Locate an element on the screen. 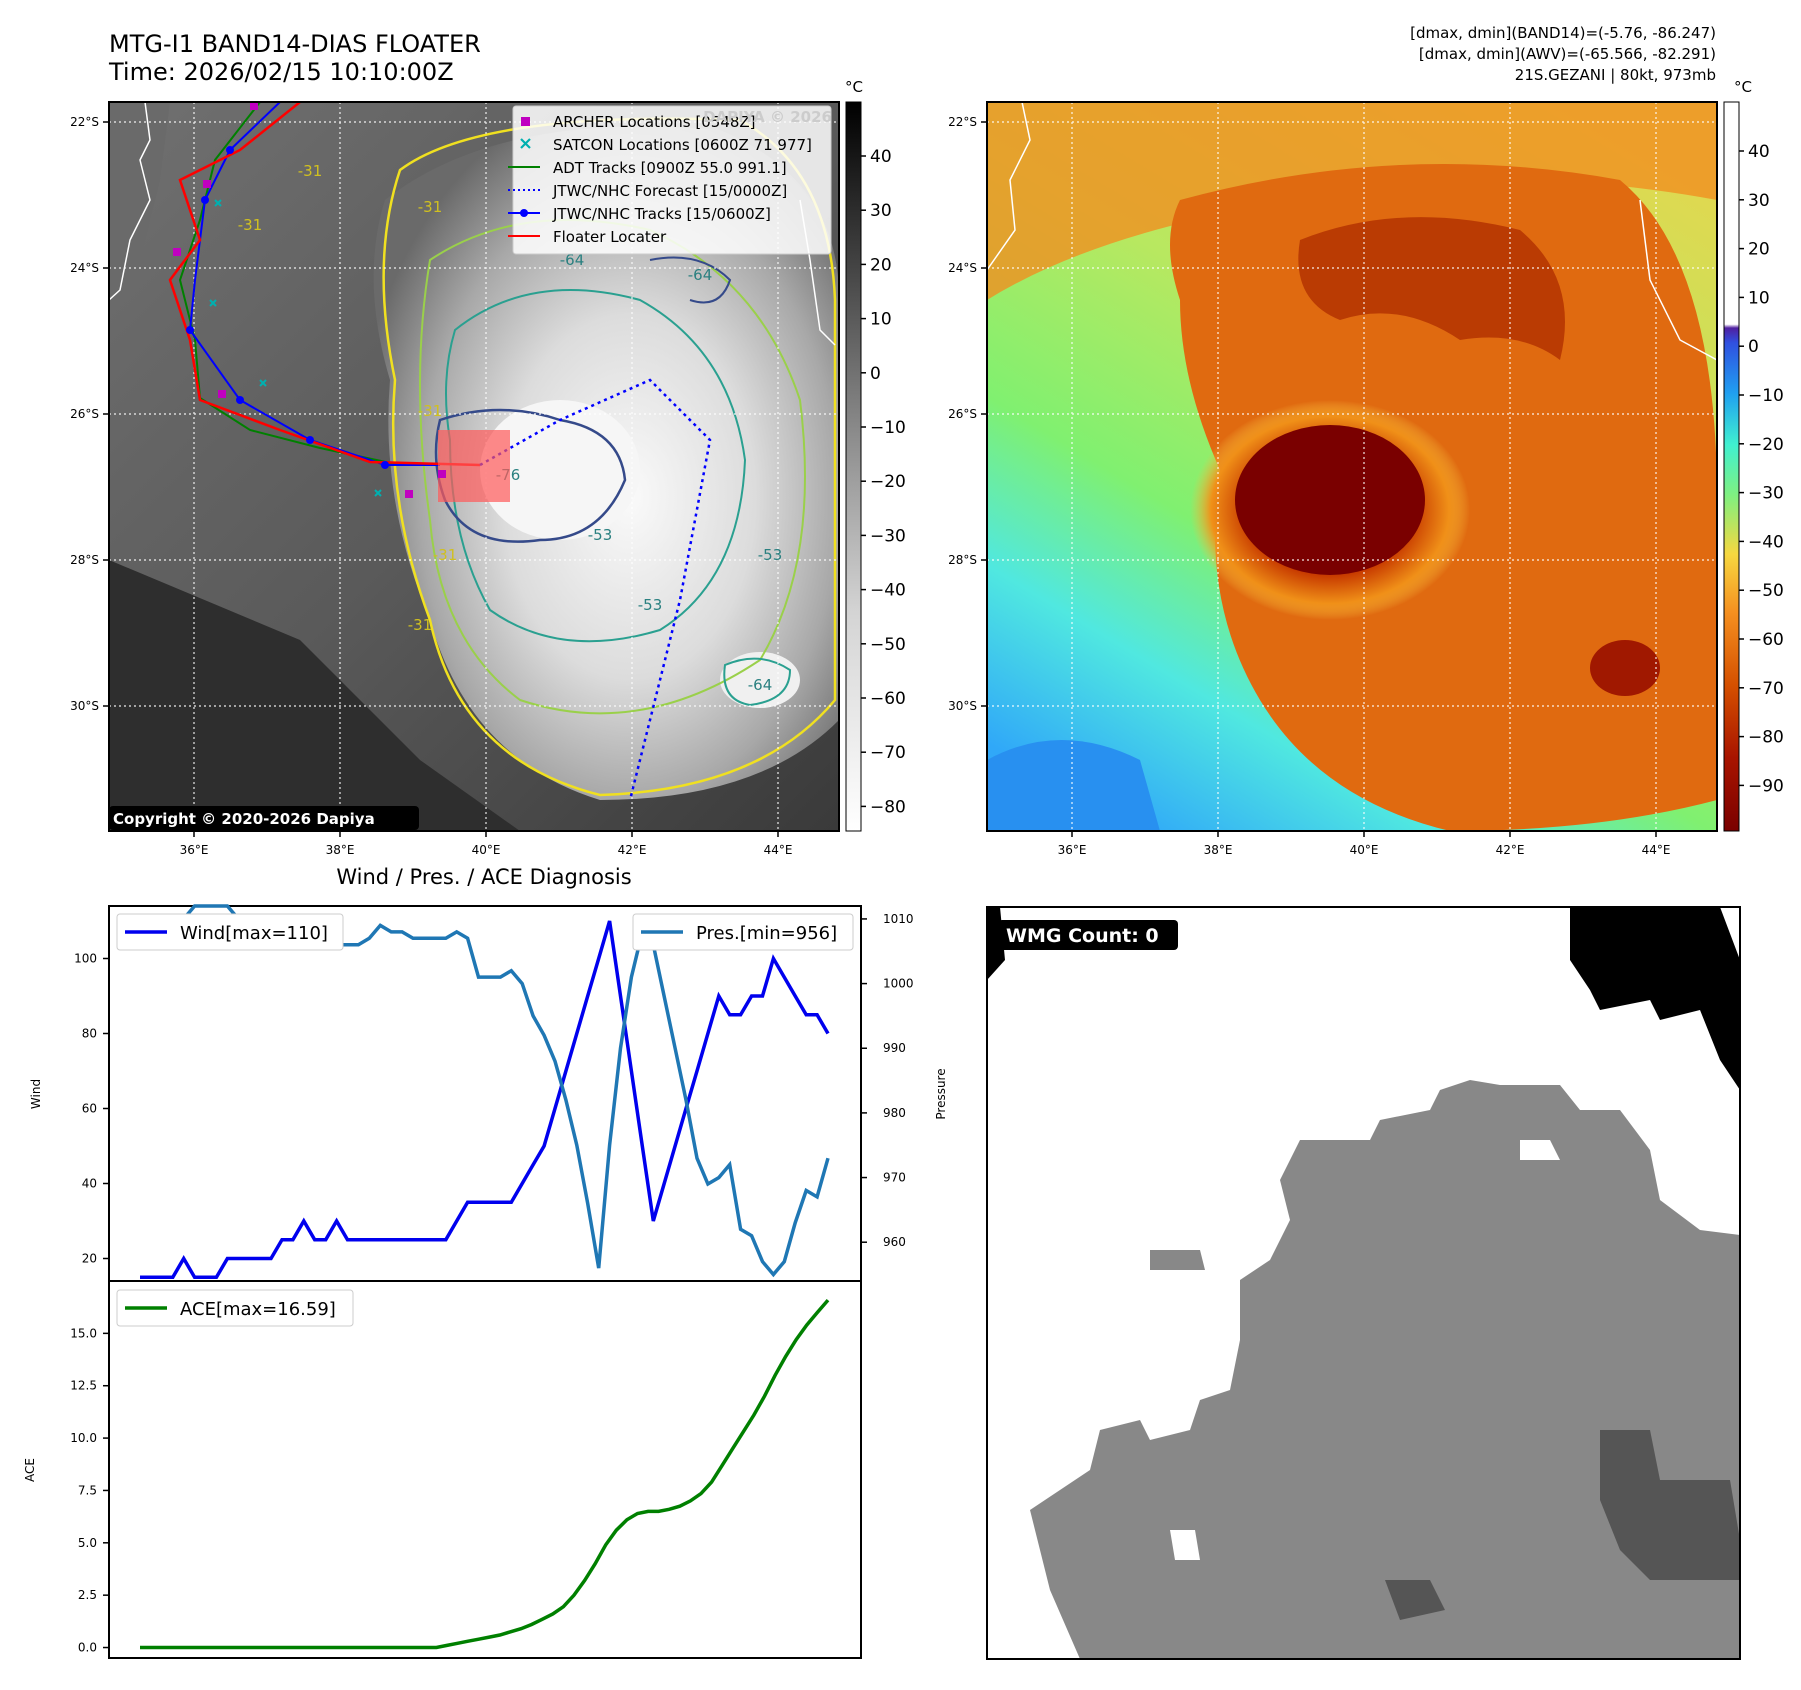 This screenshot has width=1801, height=1690. awv-south-cell is located at coordinates (1625, 668).